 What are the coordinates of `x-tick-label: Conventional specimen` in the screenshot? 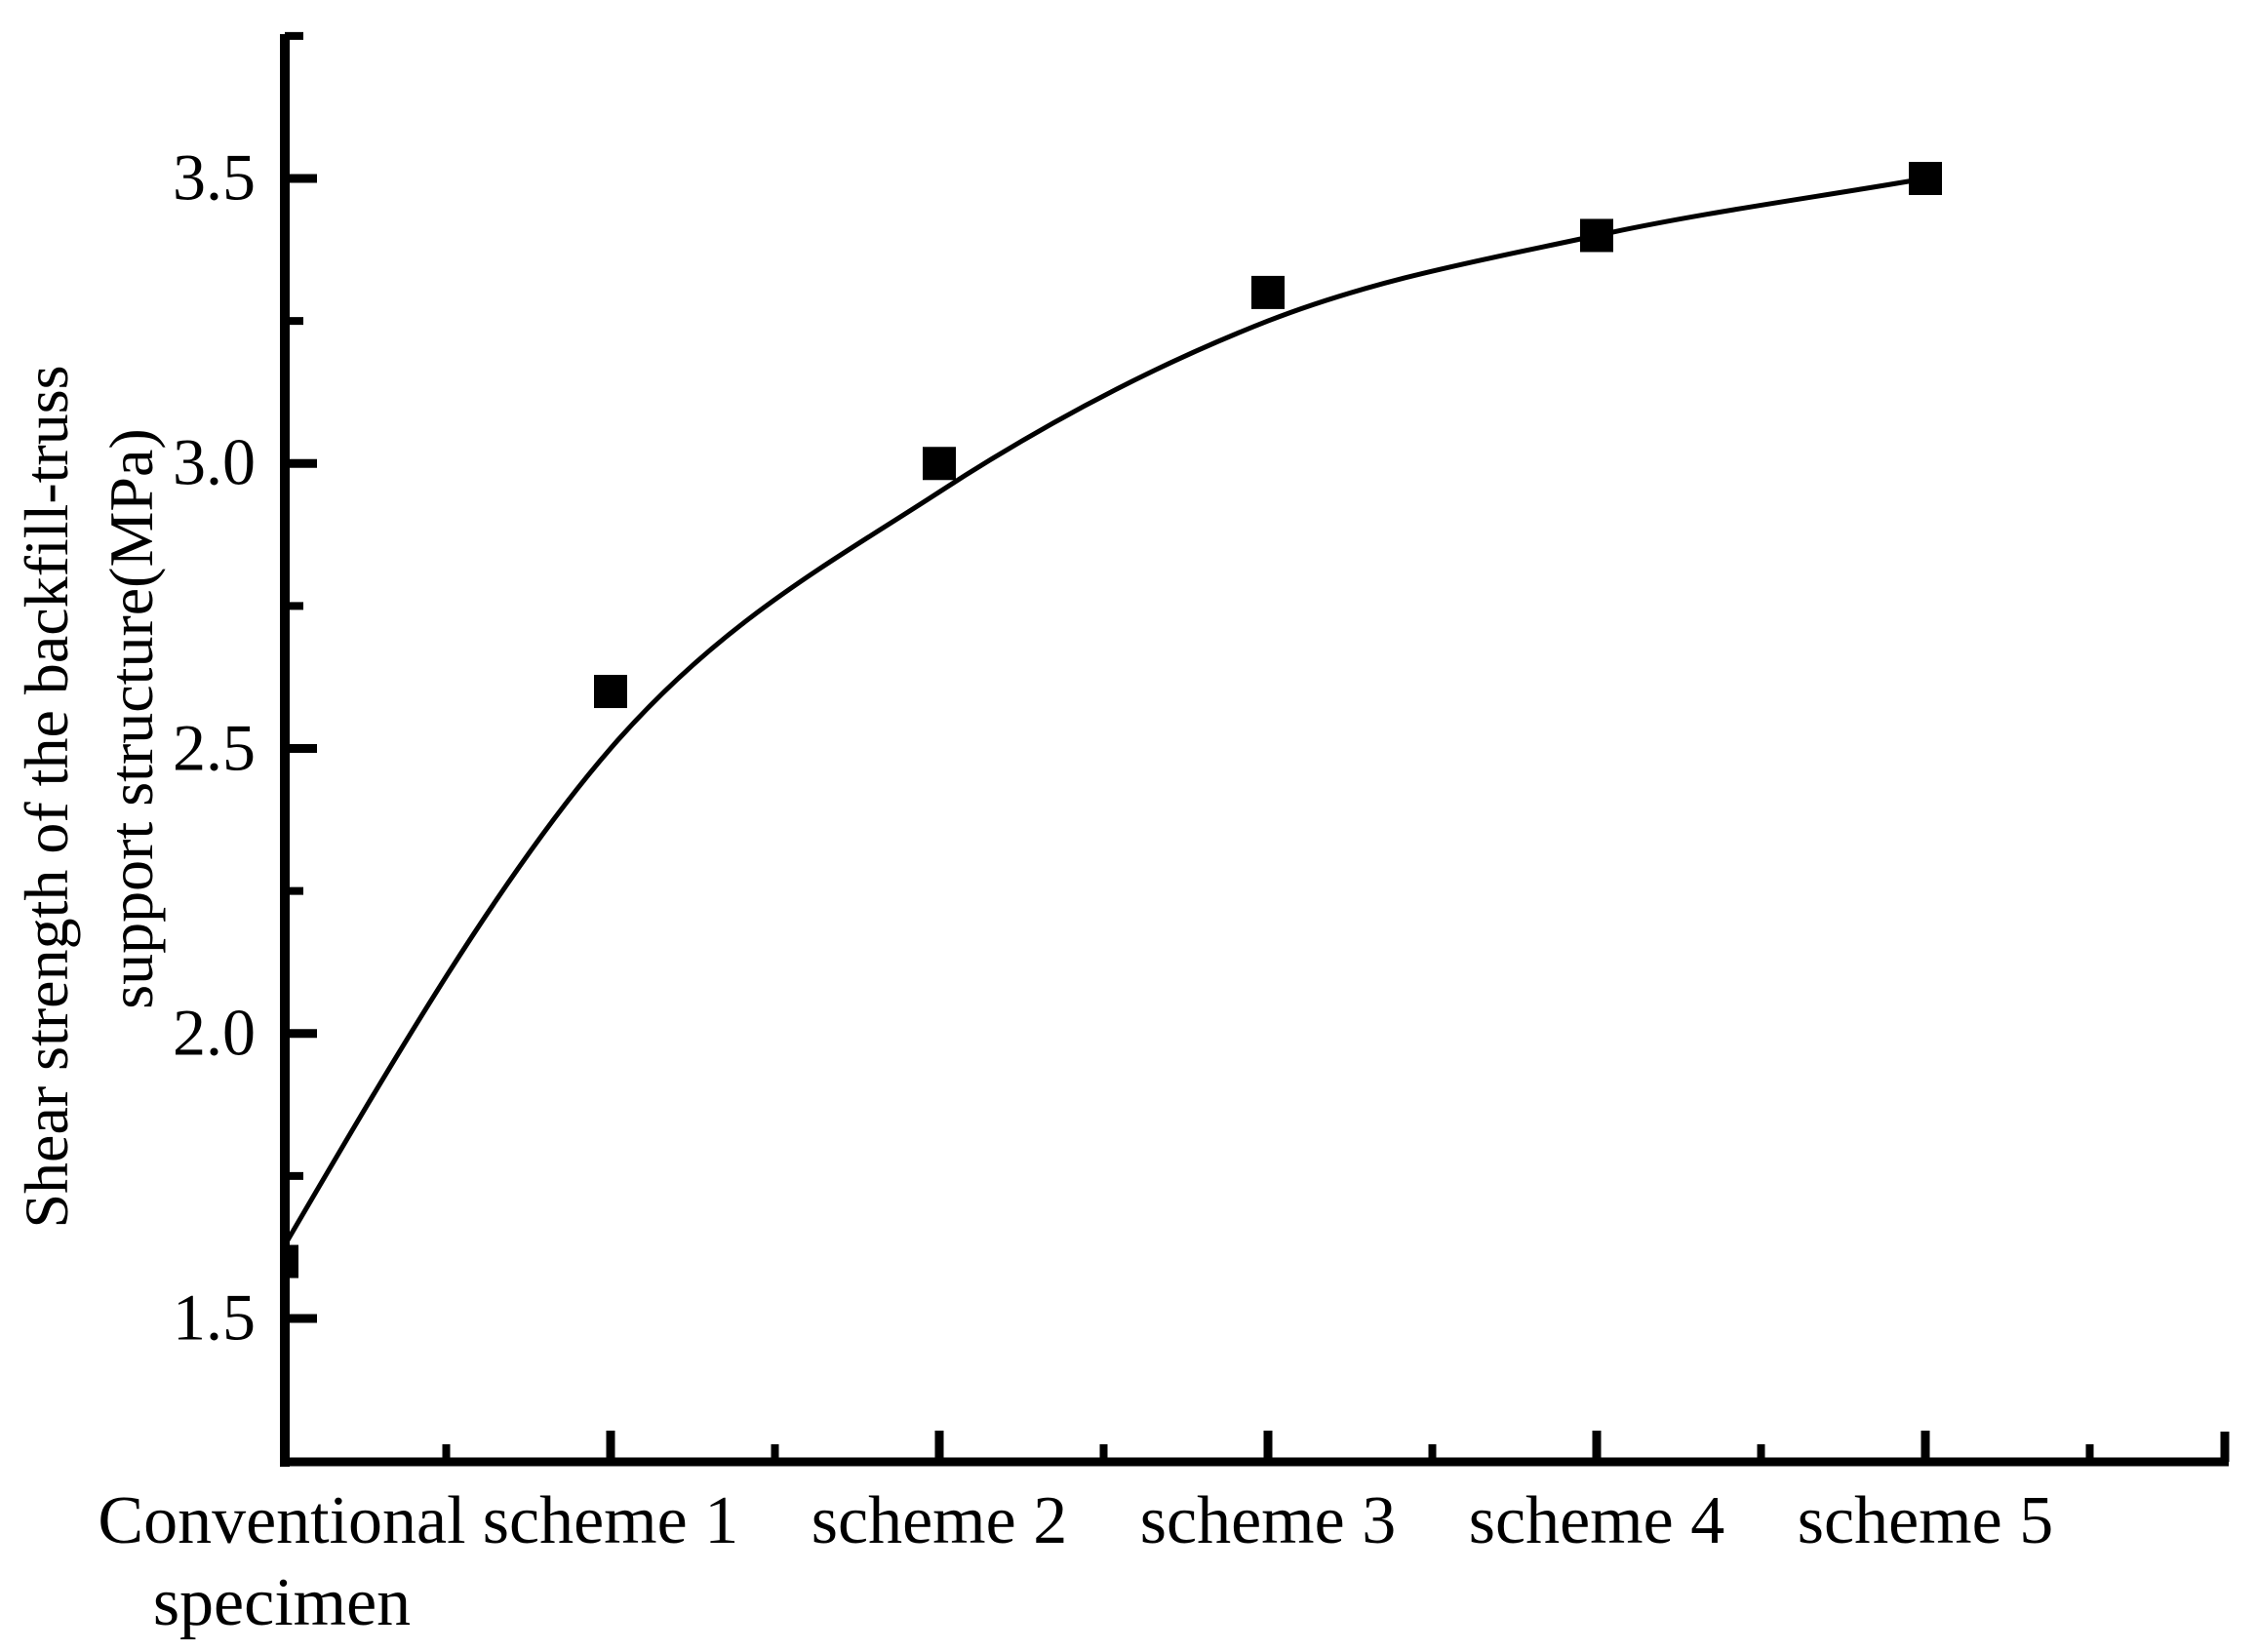 It's located at (282, 1562).